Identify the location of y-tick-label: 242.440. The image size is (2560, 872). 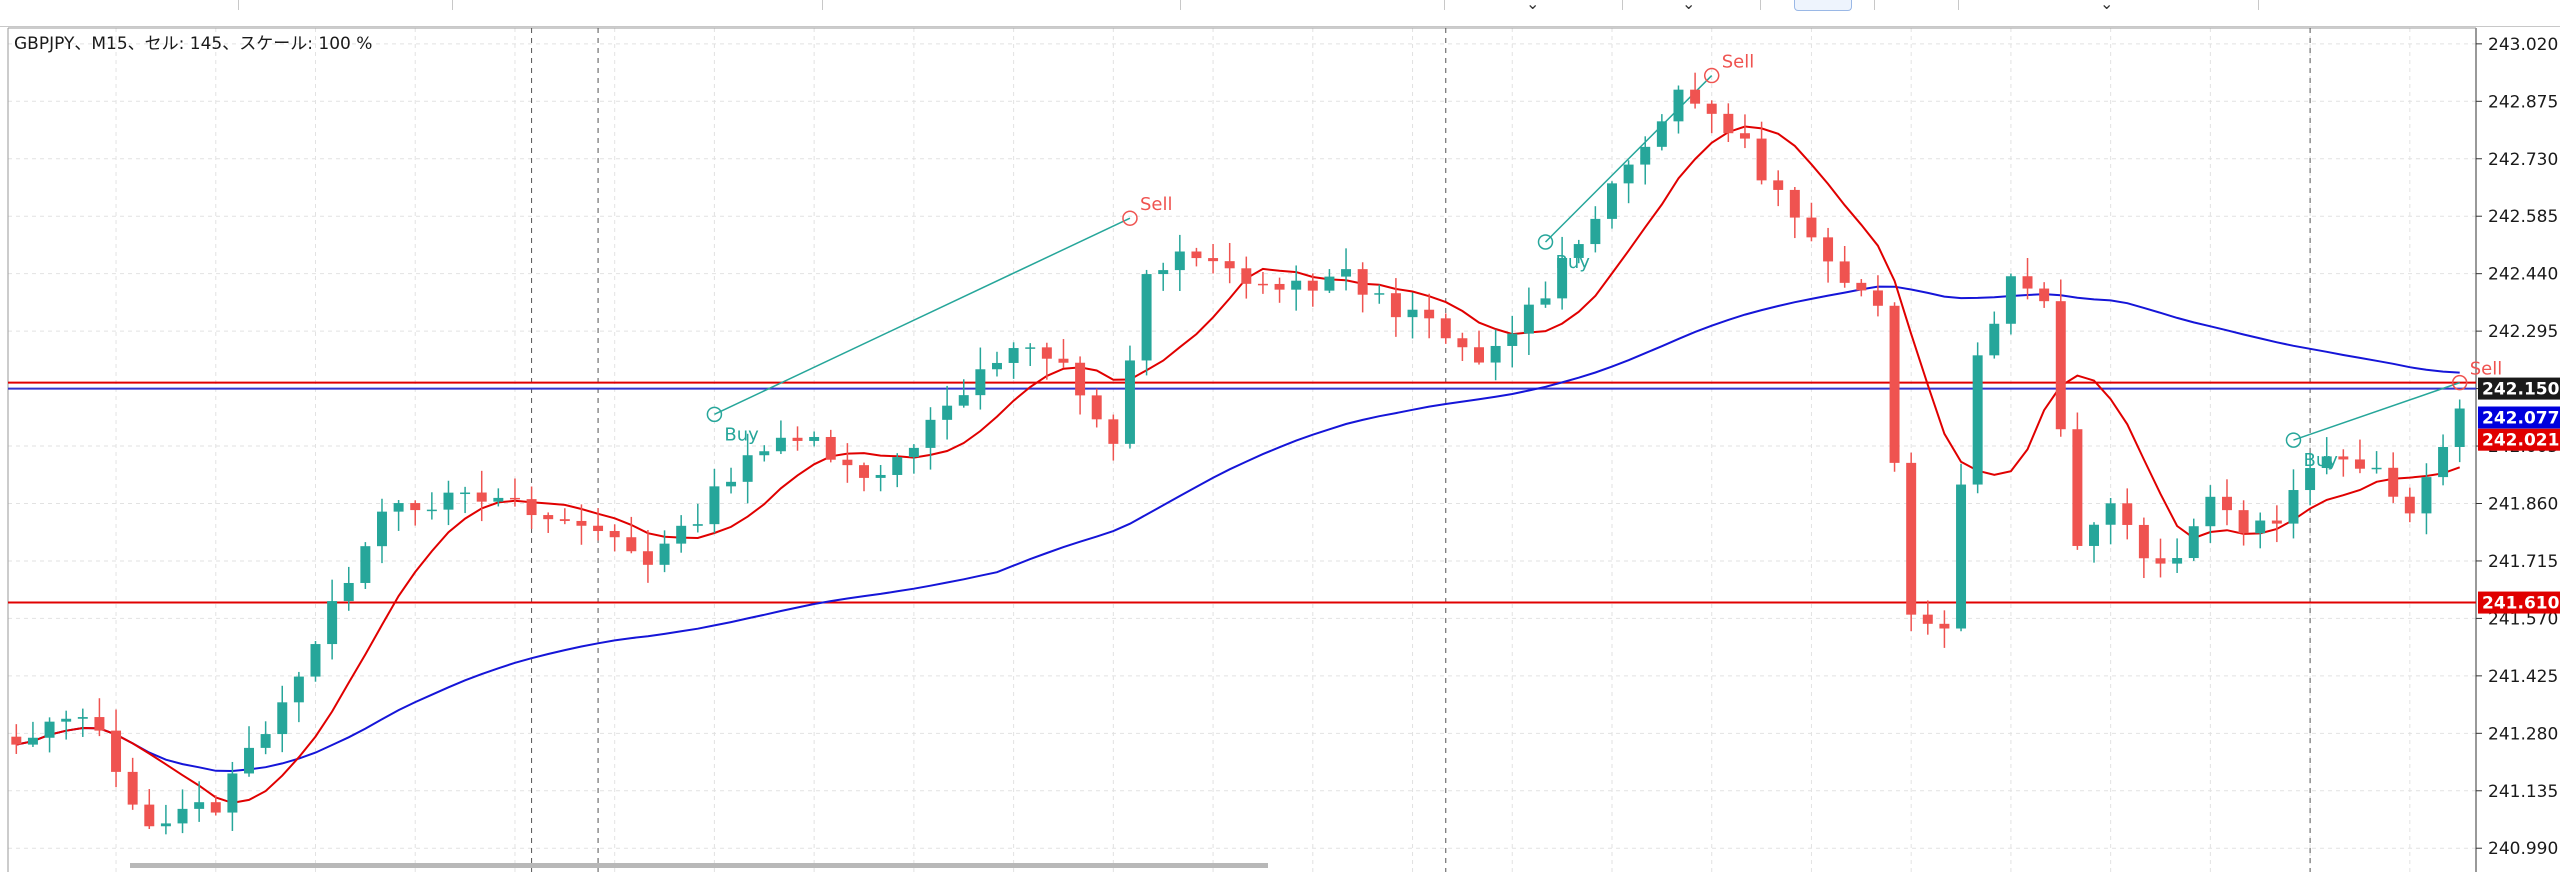
(2523, 275).